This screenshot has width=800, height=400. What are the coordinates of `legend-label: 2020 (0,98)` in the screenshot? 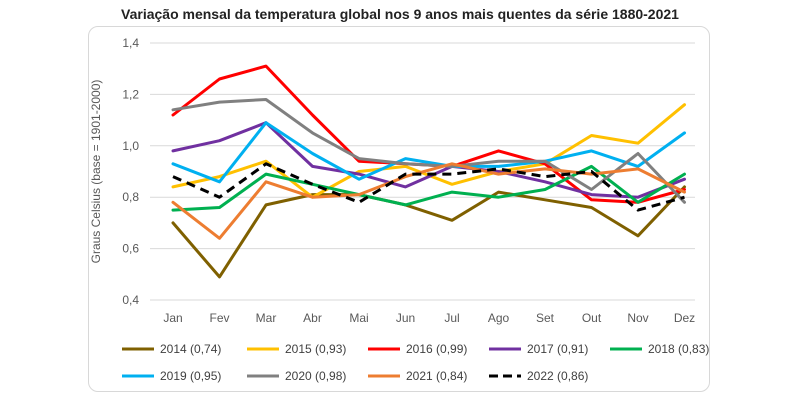 It's located at (315, 376).